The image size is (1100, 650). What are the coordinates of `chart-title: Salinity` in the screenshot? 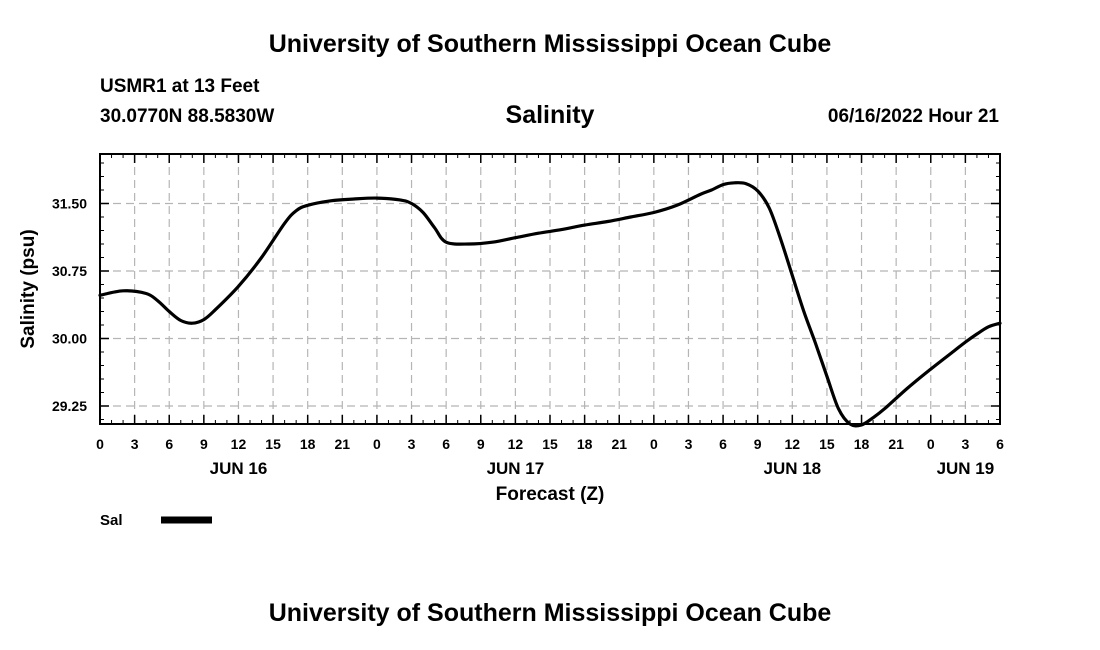 It's located at (550, 115).